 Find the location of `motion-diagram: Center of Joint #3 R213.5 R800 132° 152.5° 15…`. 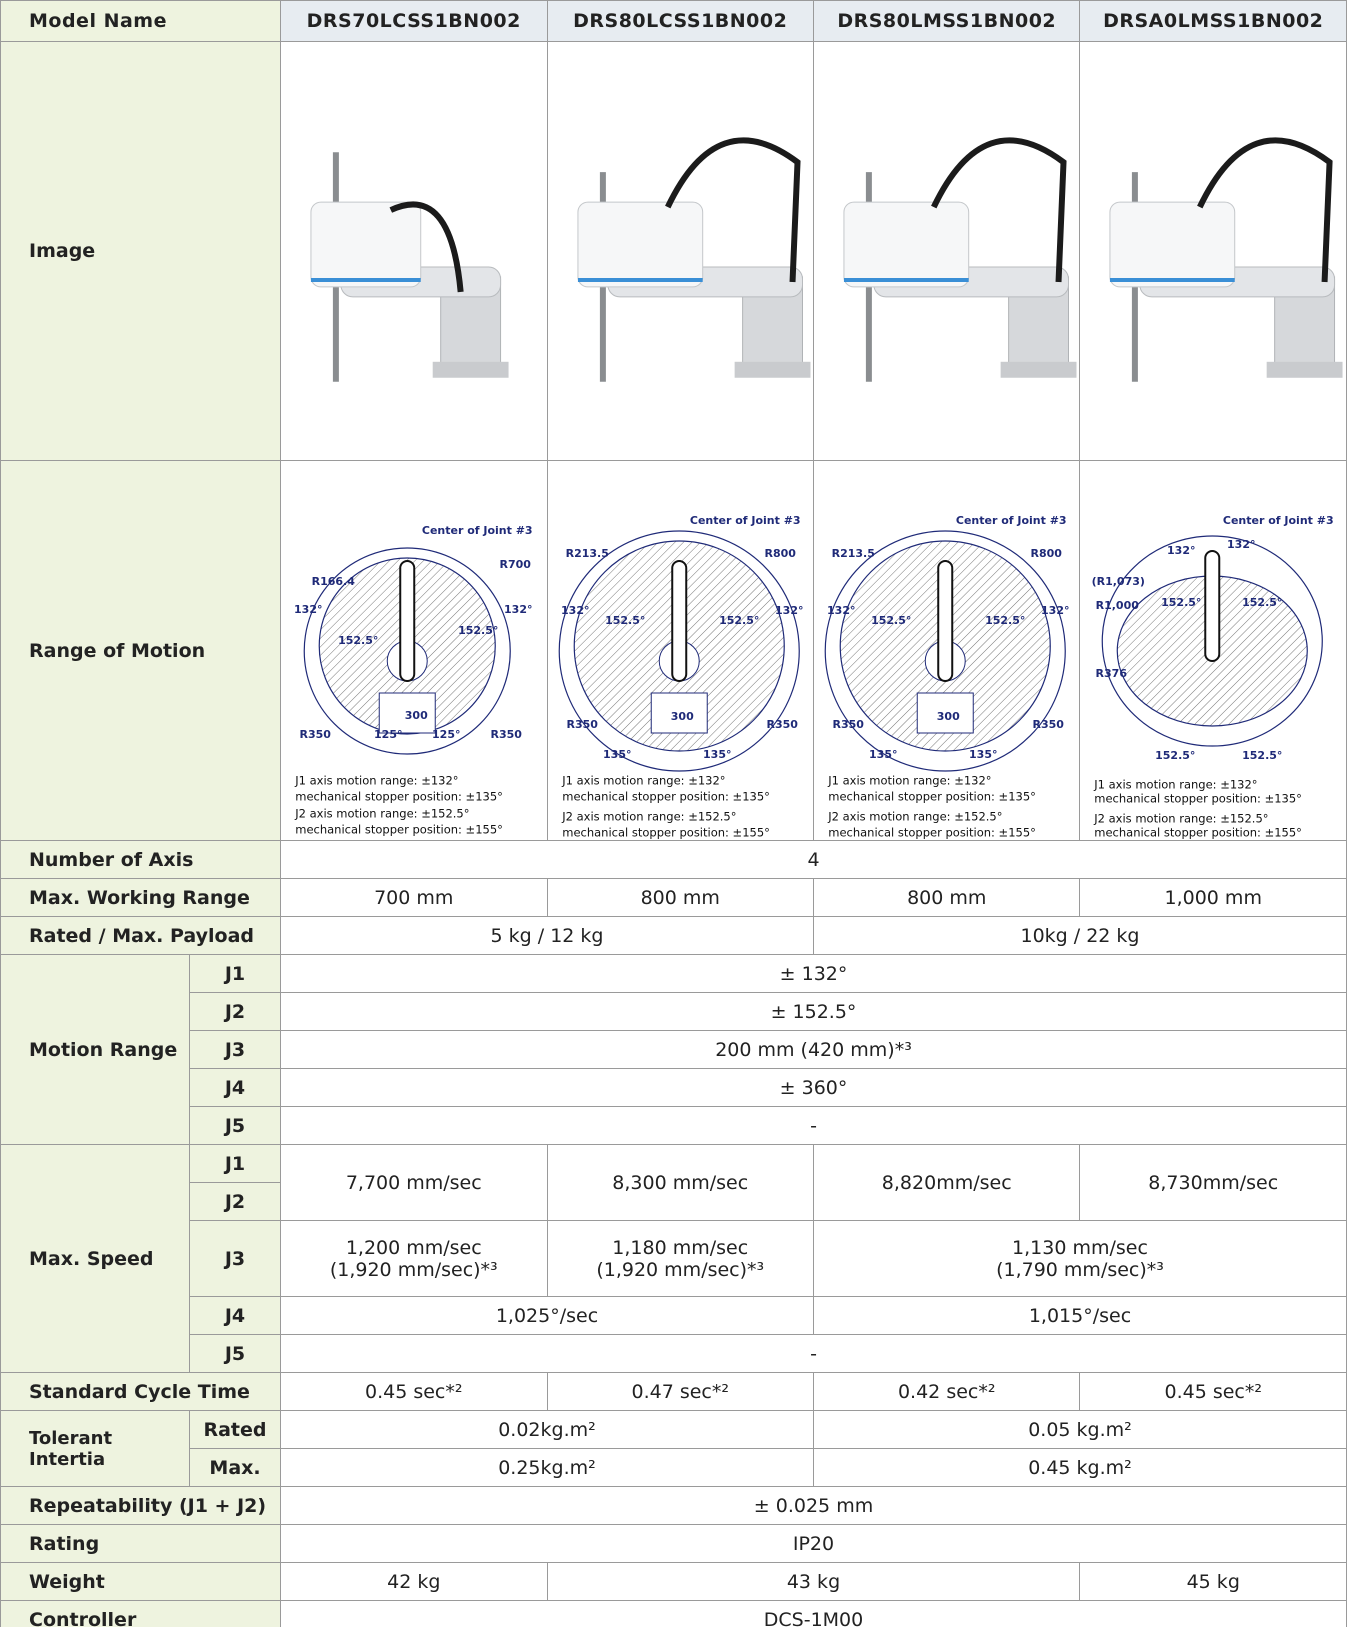

motion-diagram: Center of Joint #3 R213.5 R800 132° 152.5° 15… is located at coordinates (946, 677).